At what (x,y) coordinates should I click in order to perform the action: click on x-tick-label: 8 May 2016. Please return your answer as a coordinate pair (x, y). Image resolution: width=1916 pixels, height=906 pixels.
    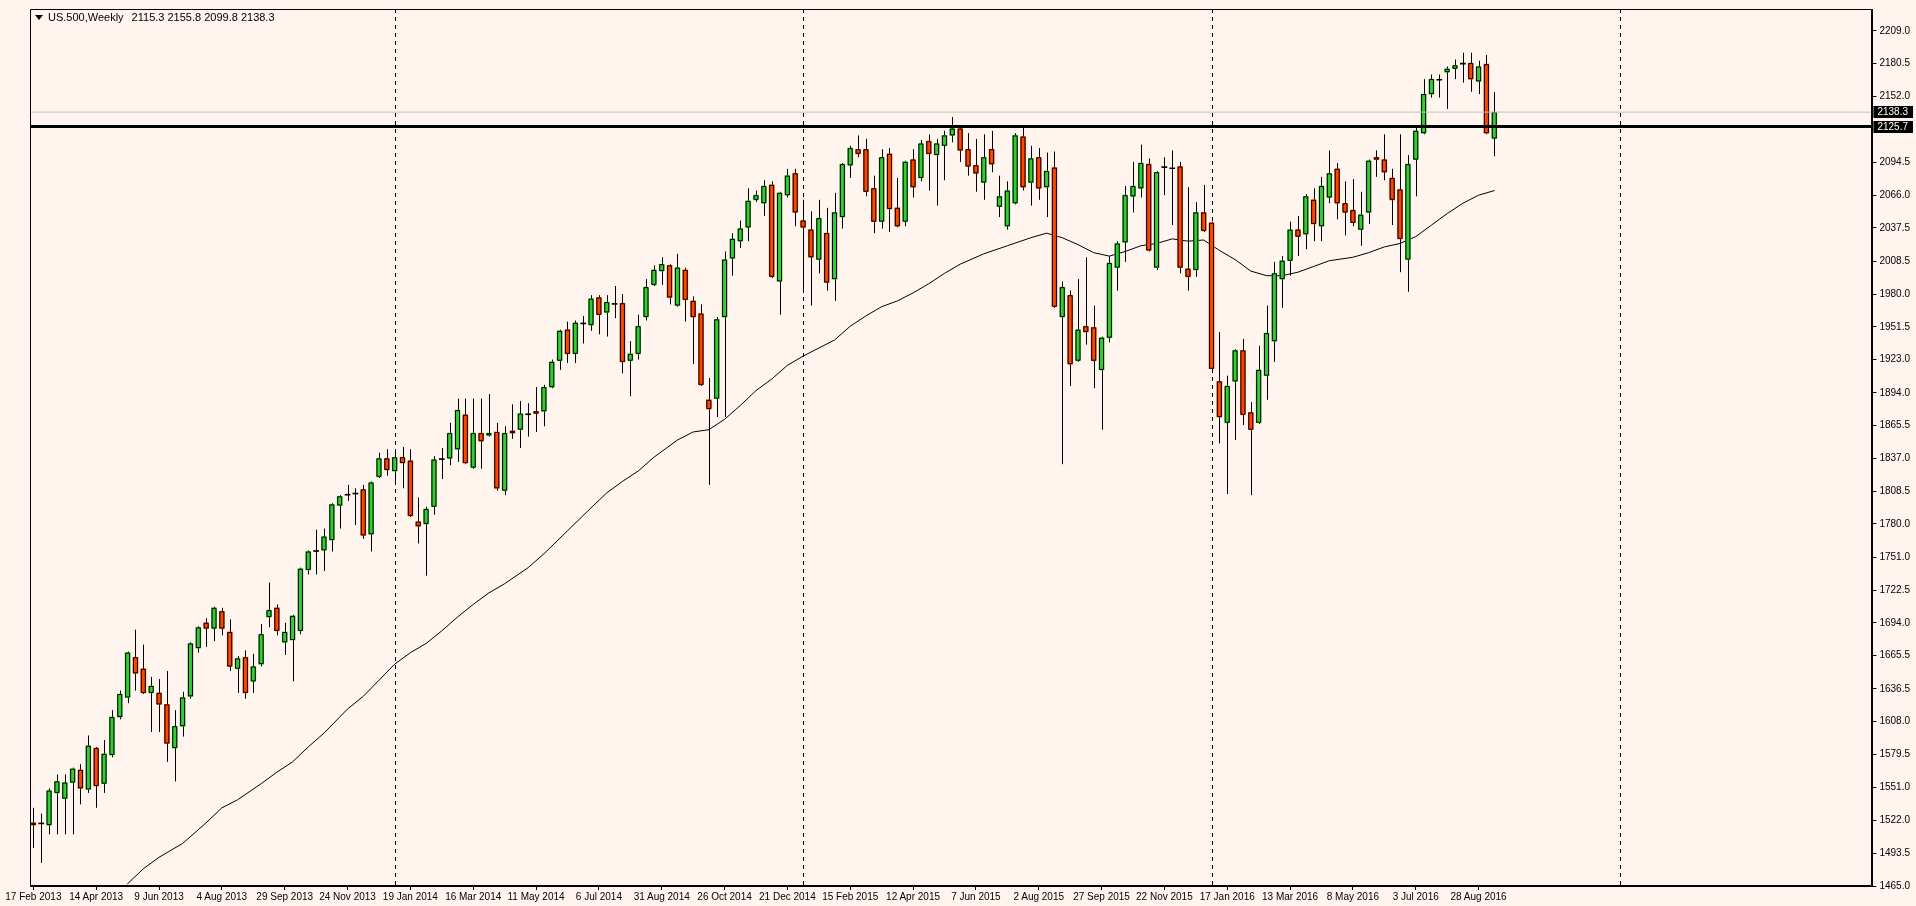
    Looking at the image, I should click on (1353, 896).